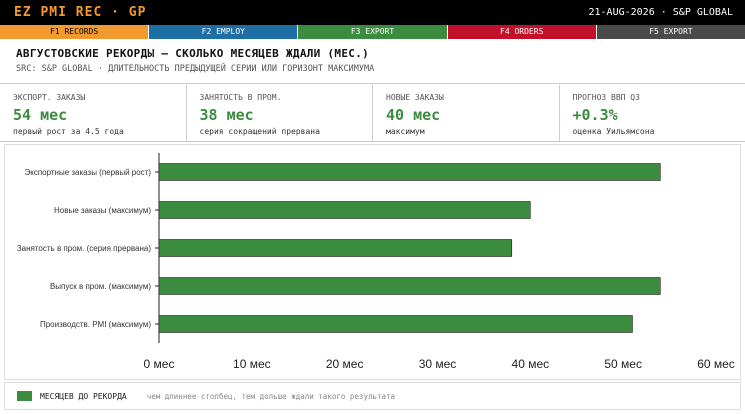 This screenshot has height=414, width=745. I want to click on tab-label: F5 EXPORT, so click(671, 31).